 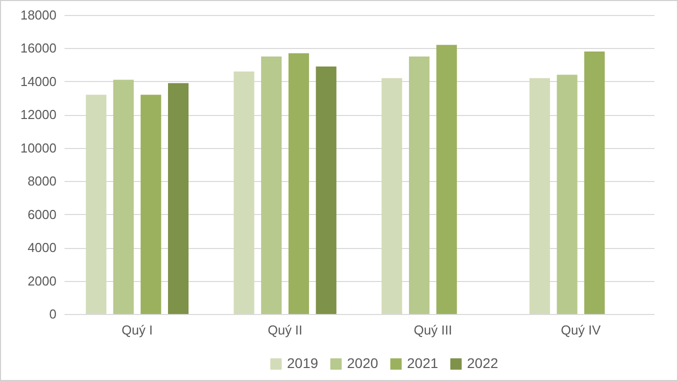 I want to click on y-tick-label: 14000, so click(x=38, y=81).